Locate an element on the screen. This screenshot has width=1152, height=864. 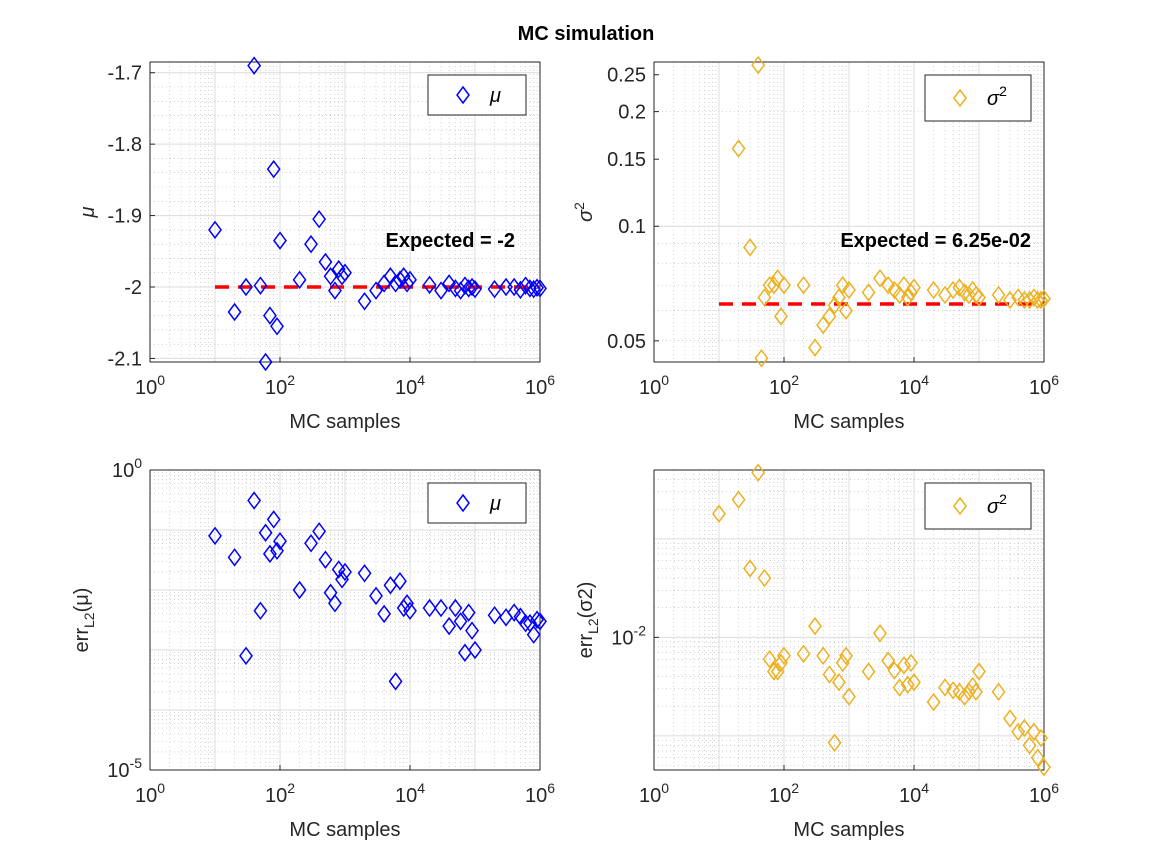
y-axis-label: errL2(σ2) is located at coordinates (588, 620).